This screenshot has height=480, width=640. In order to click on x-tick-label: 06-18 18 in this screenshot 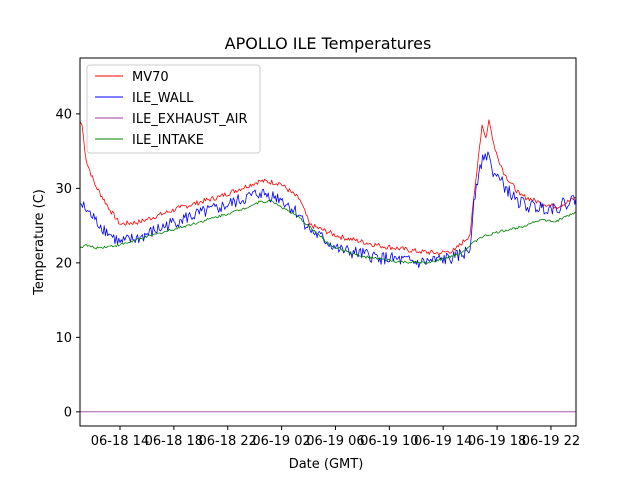, I will do `click(174, 441)`.